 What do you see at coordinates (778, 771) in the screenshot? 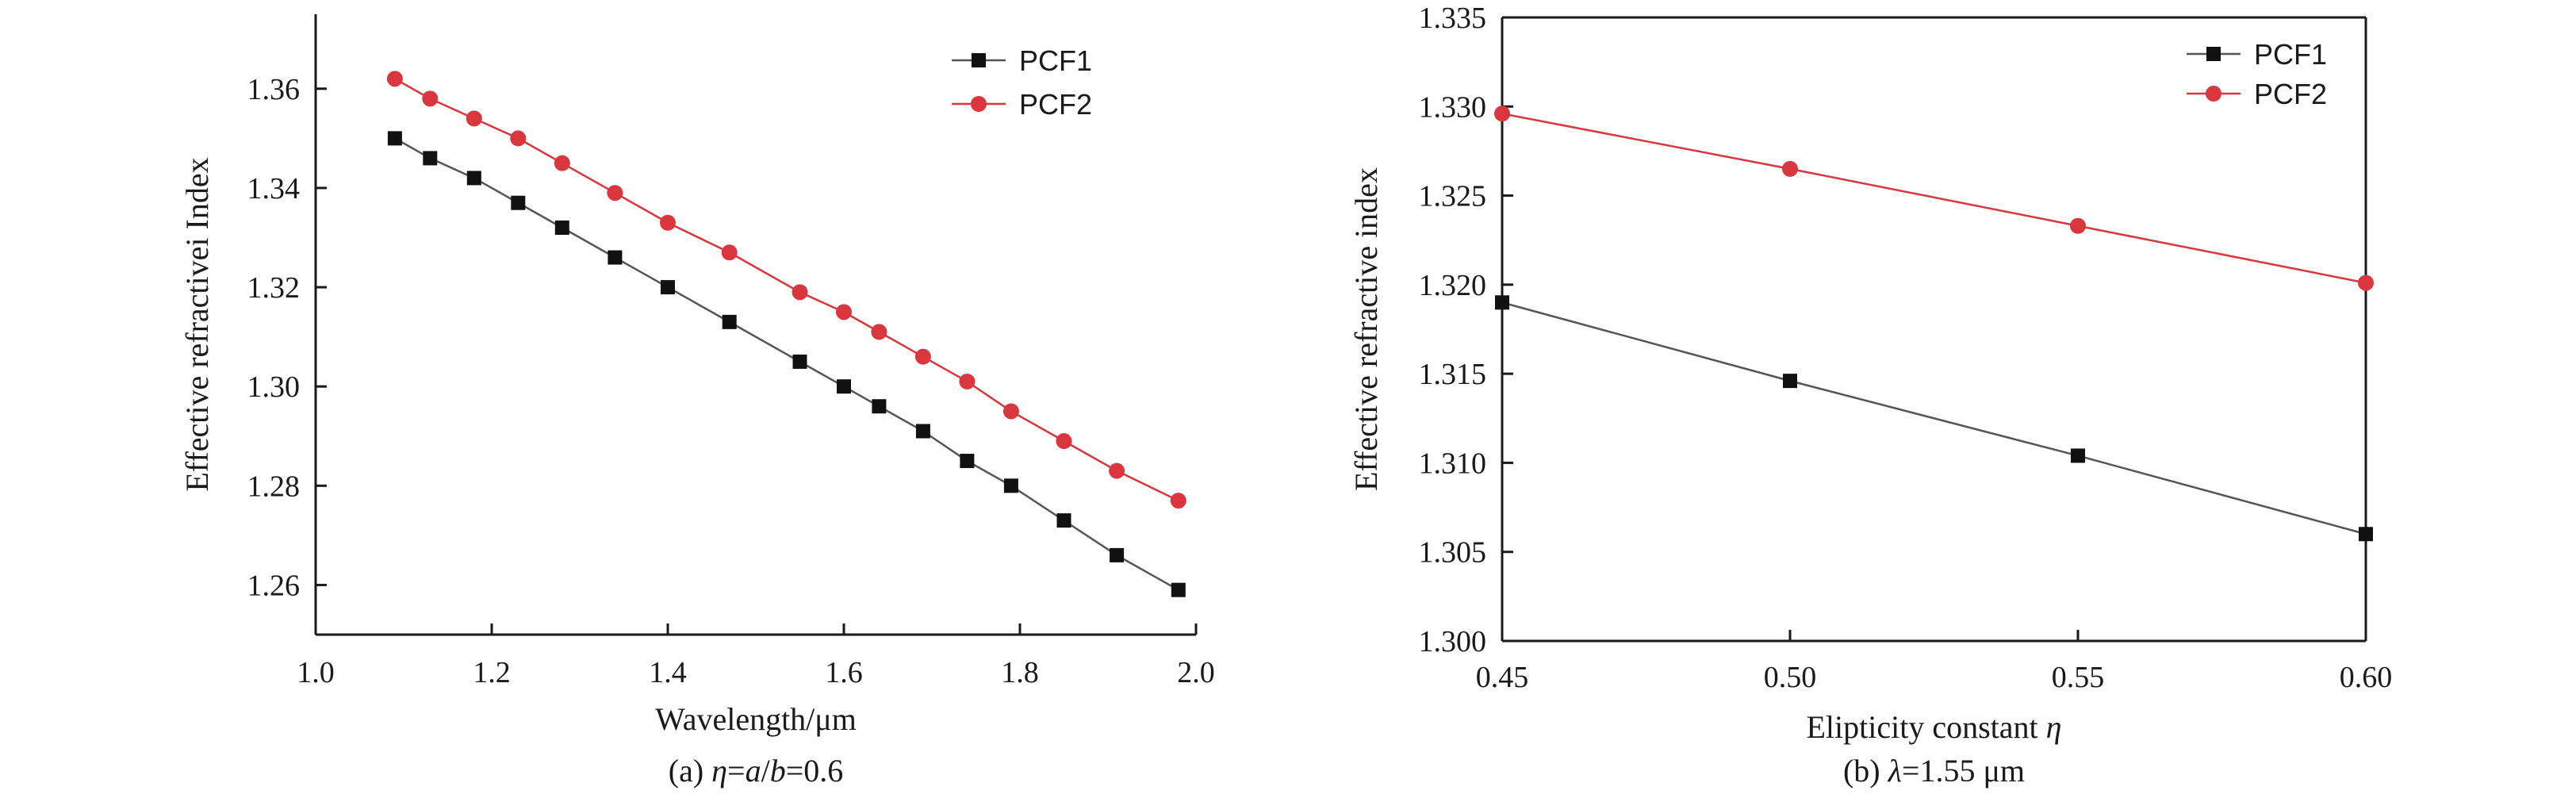
I see `figure-caption-part: b` at bounding box center [778, 771].